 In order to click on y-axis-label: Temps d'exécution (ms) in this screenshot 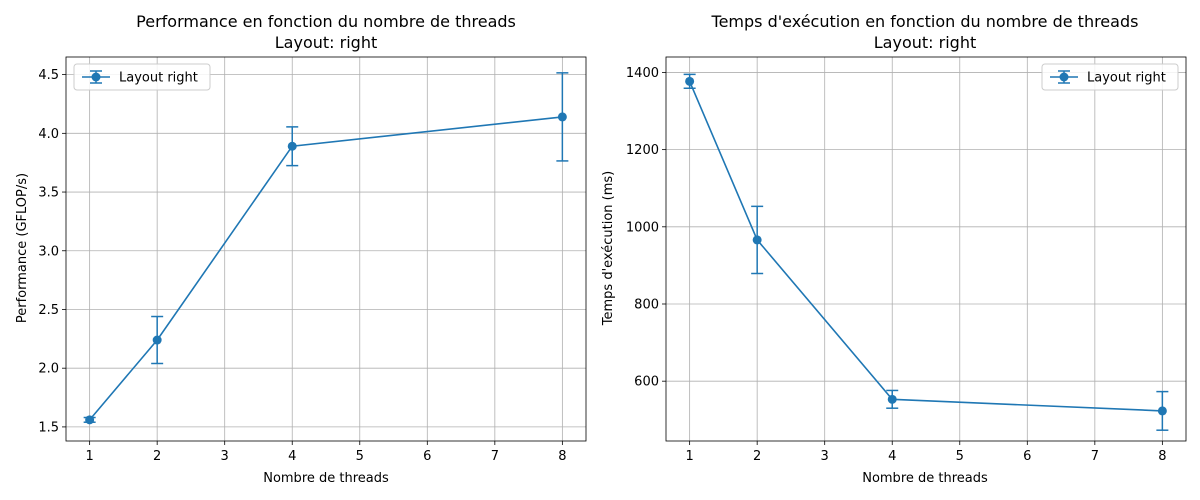, I will do `click(608, 248)`.